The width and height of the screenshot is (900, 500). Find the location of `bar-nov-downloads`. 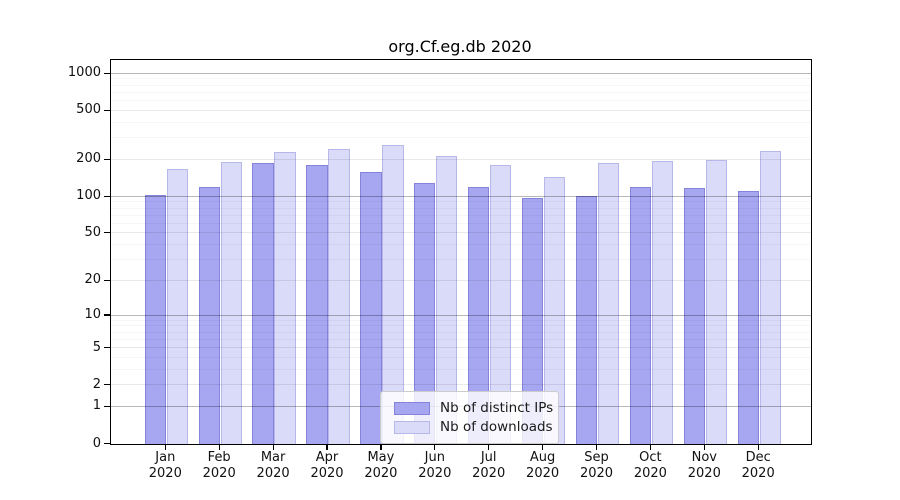

bar-nov-downloads is located at coordinates (716, 302).